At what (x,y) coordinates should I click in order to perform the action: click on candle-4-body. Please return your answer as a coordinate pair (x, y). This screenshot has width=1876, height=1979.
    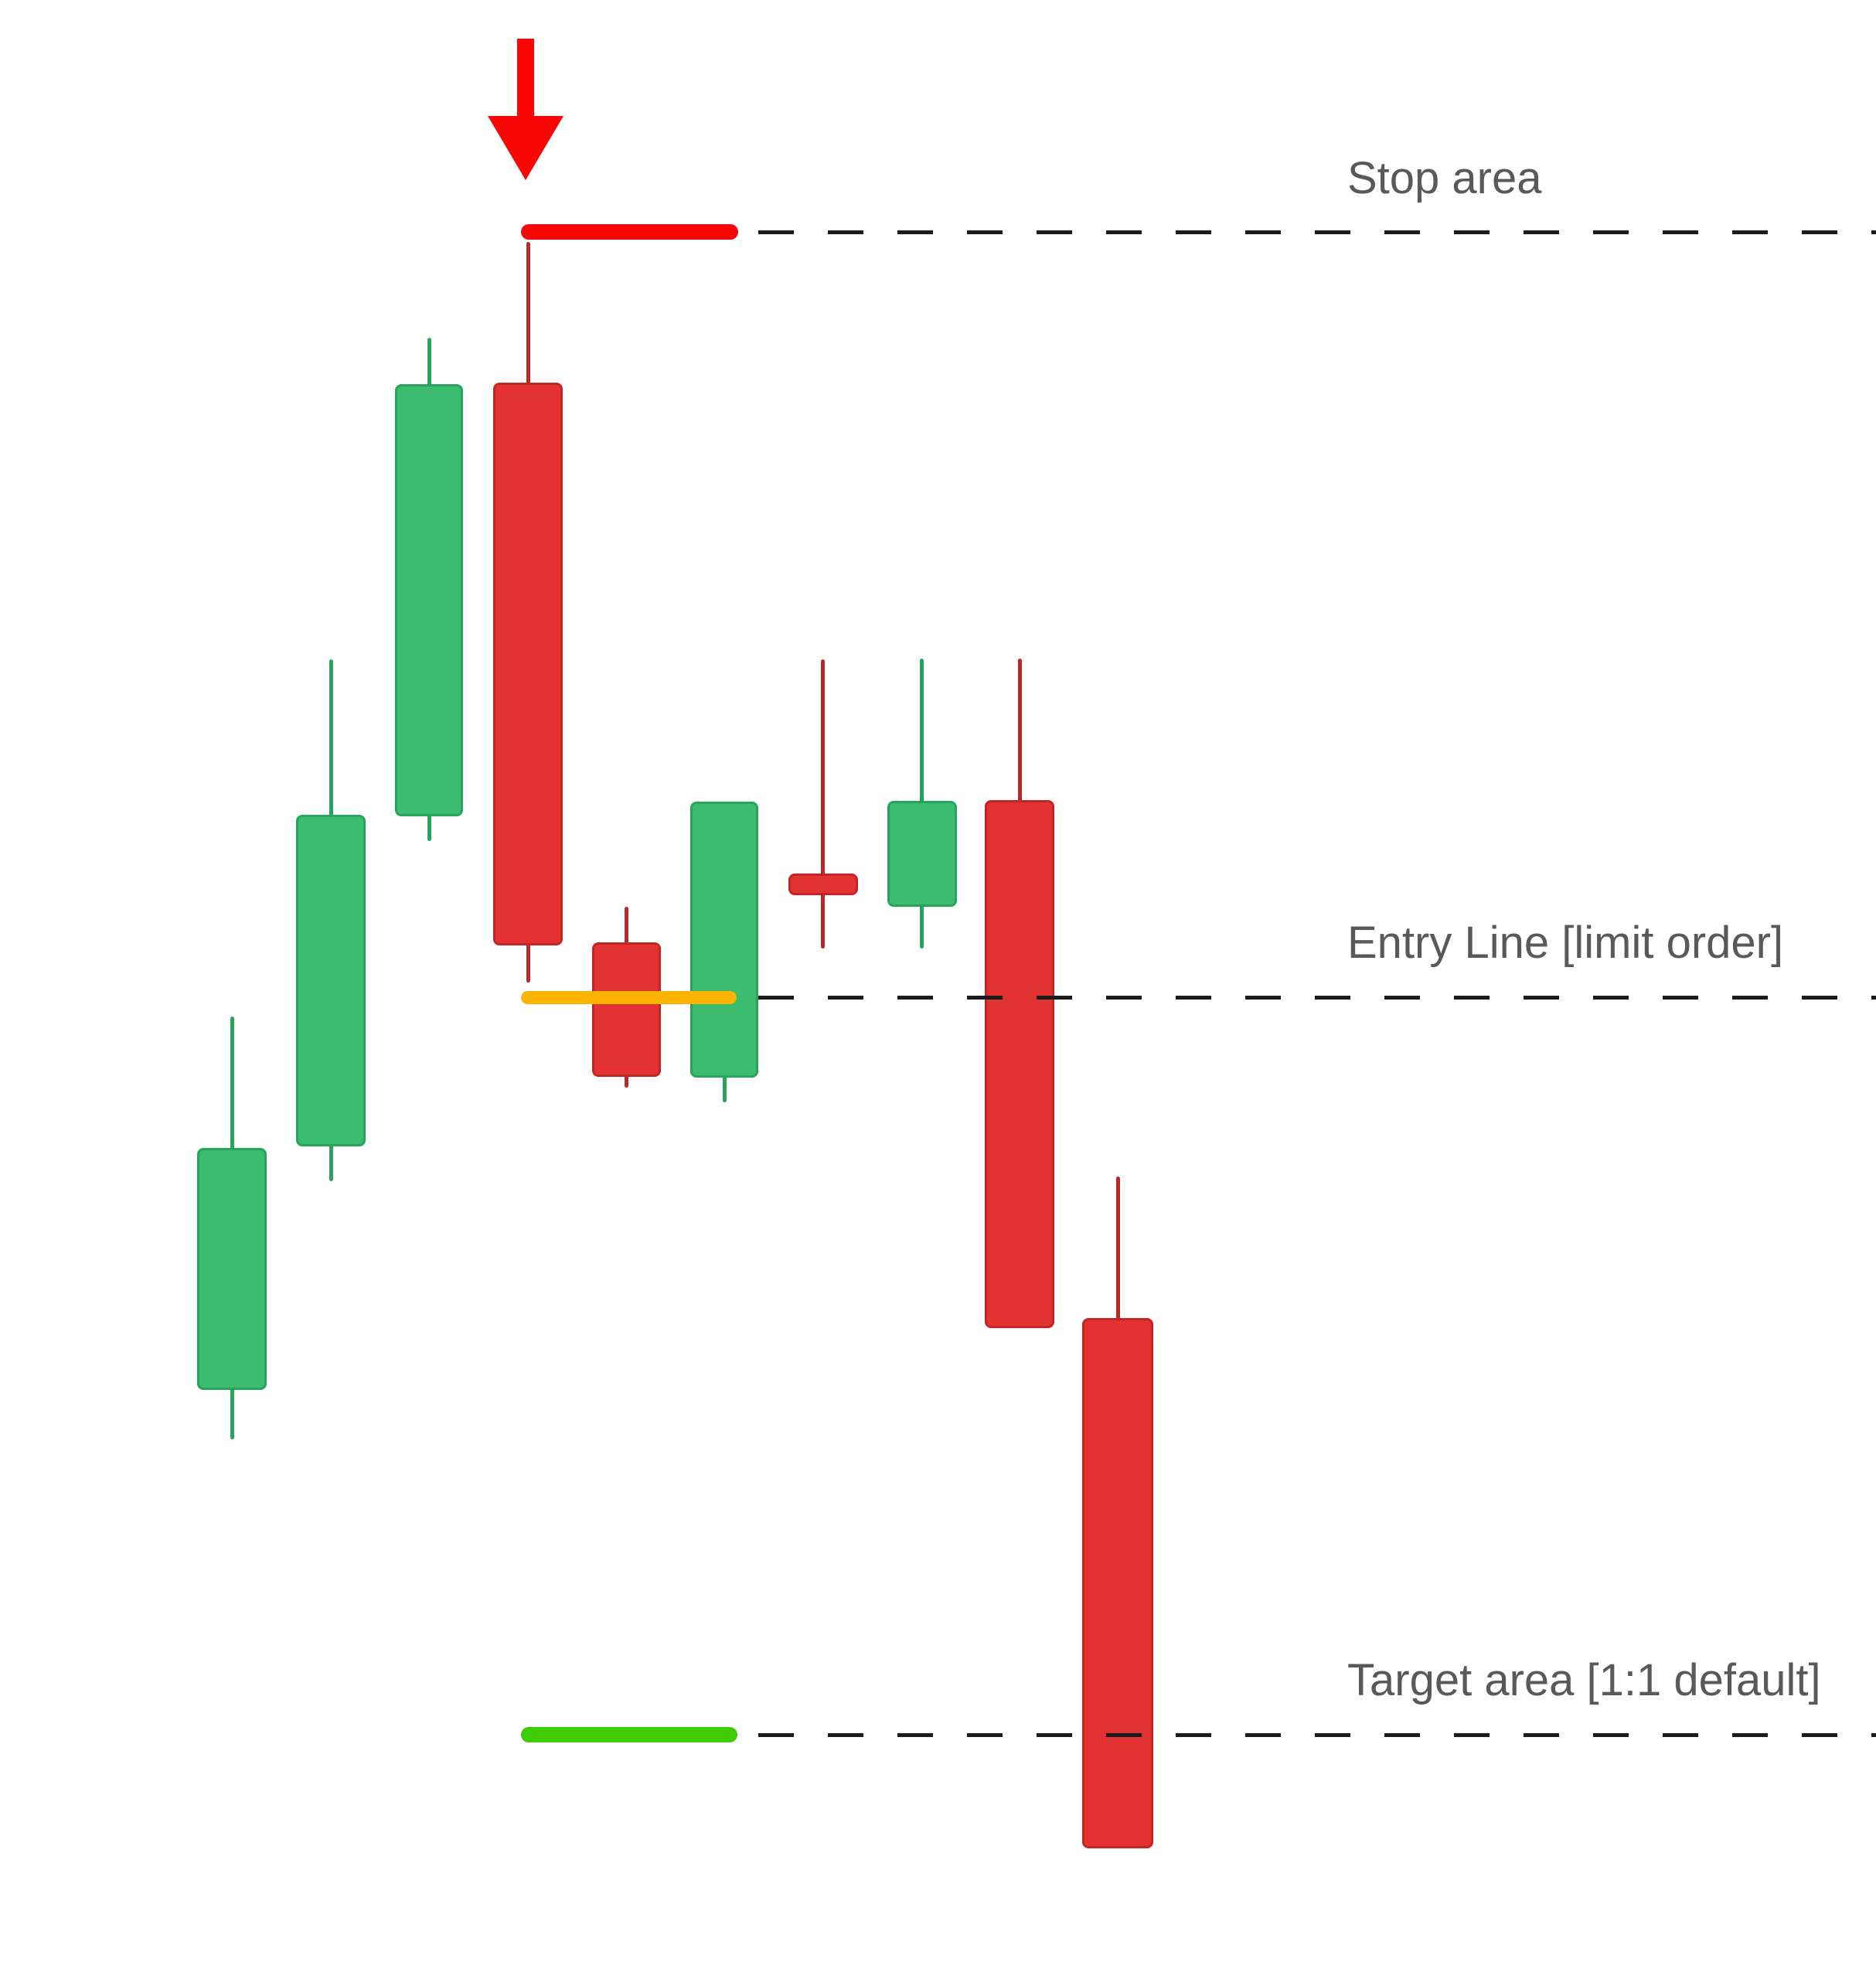
    Looking at the image, I should click on (528, 664).